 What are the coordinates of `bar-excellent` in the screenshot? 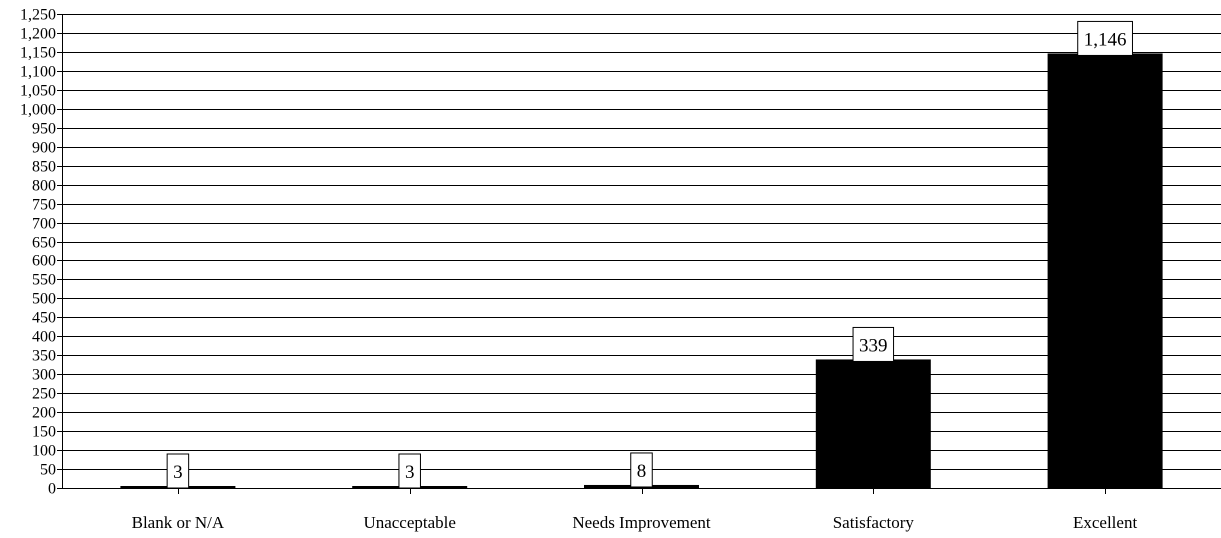 It's located at (1105, 270).